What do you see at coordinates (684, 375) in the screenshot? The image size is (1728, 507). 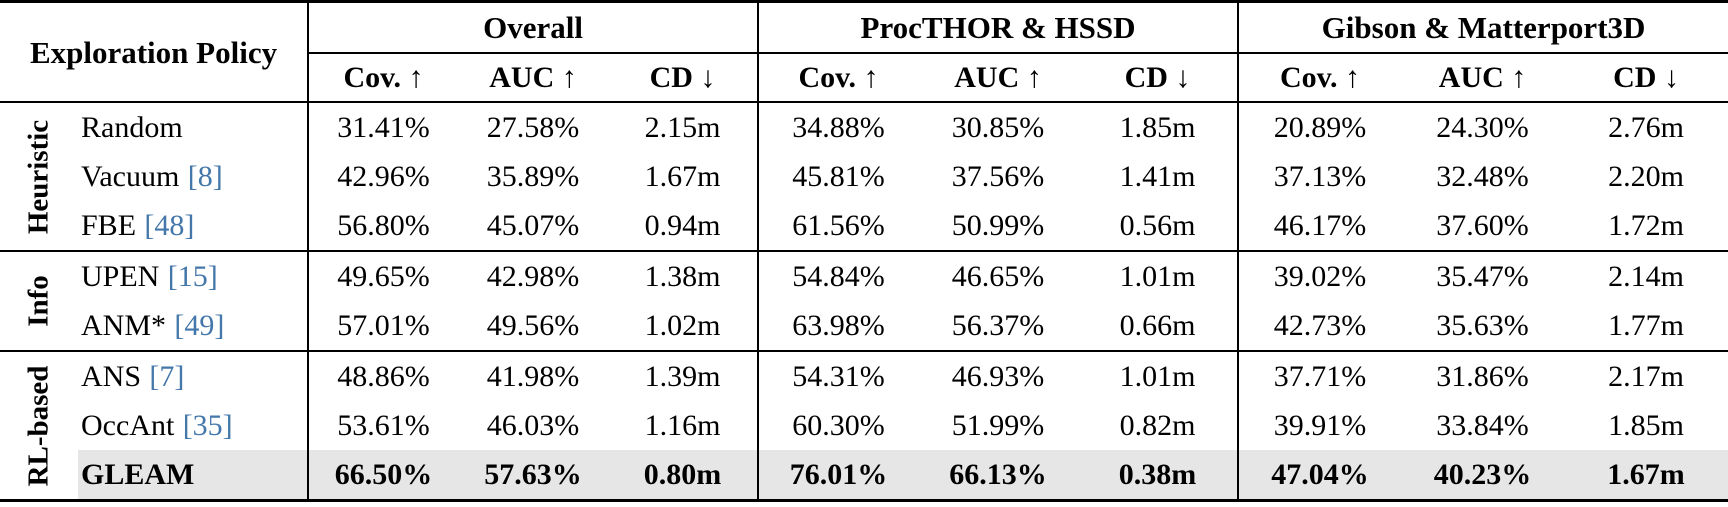 I see `metric-value: 1.39m` at bounding box center [684, 375].